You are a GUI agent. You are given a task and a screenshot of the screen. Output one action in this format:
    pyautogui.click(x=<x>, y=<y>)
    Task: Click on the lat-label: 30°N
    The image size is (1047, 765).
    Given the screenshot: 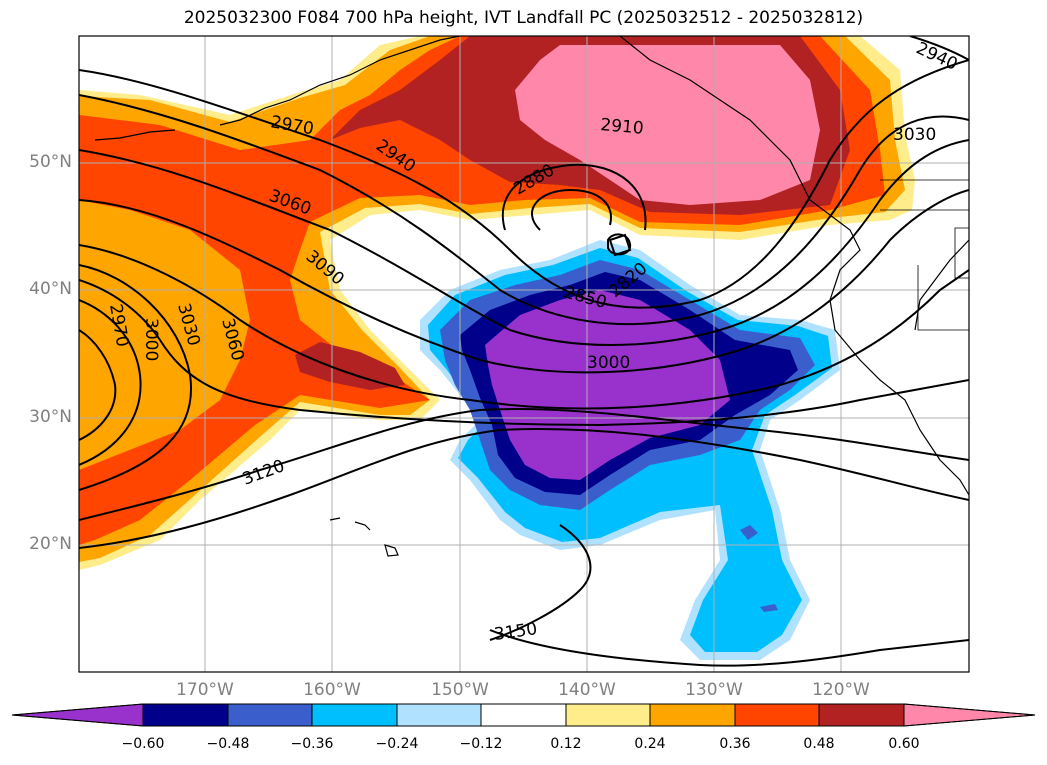 What is the action you would take?
    pyautogui.click(x=50, y=417)
    